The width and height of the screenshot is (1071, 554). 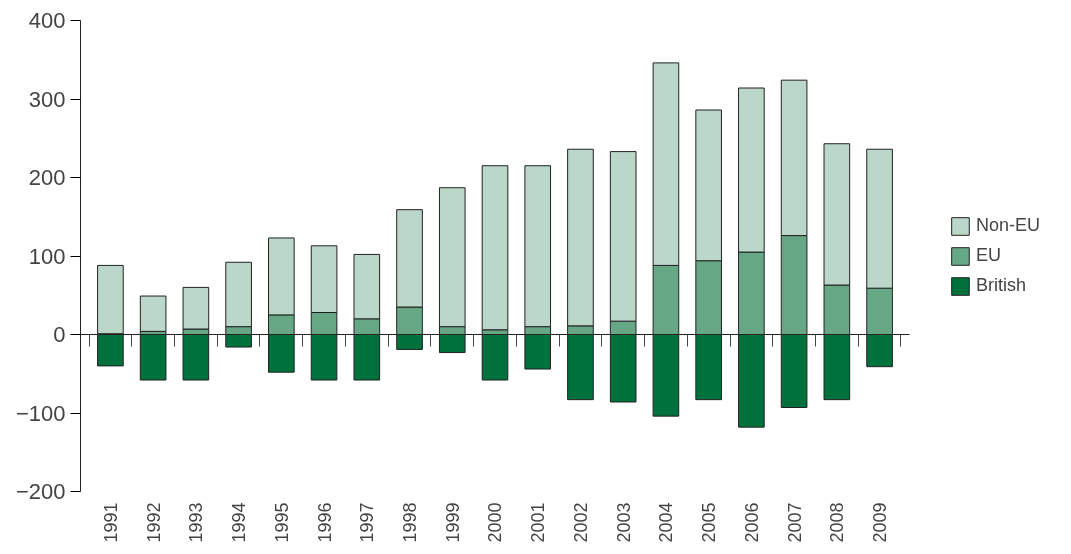 What do you see at coordinates (196, 522) in the screenshot?
I see `x-tick-label: 1993` at bounding box center [196, 522].